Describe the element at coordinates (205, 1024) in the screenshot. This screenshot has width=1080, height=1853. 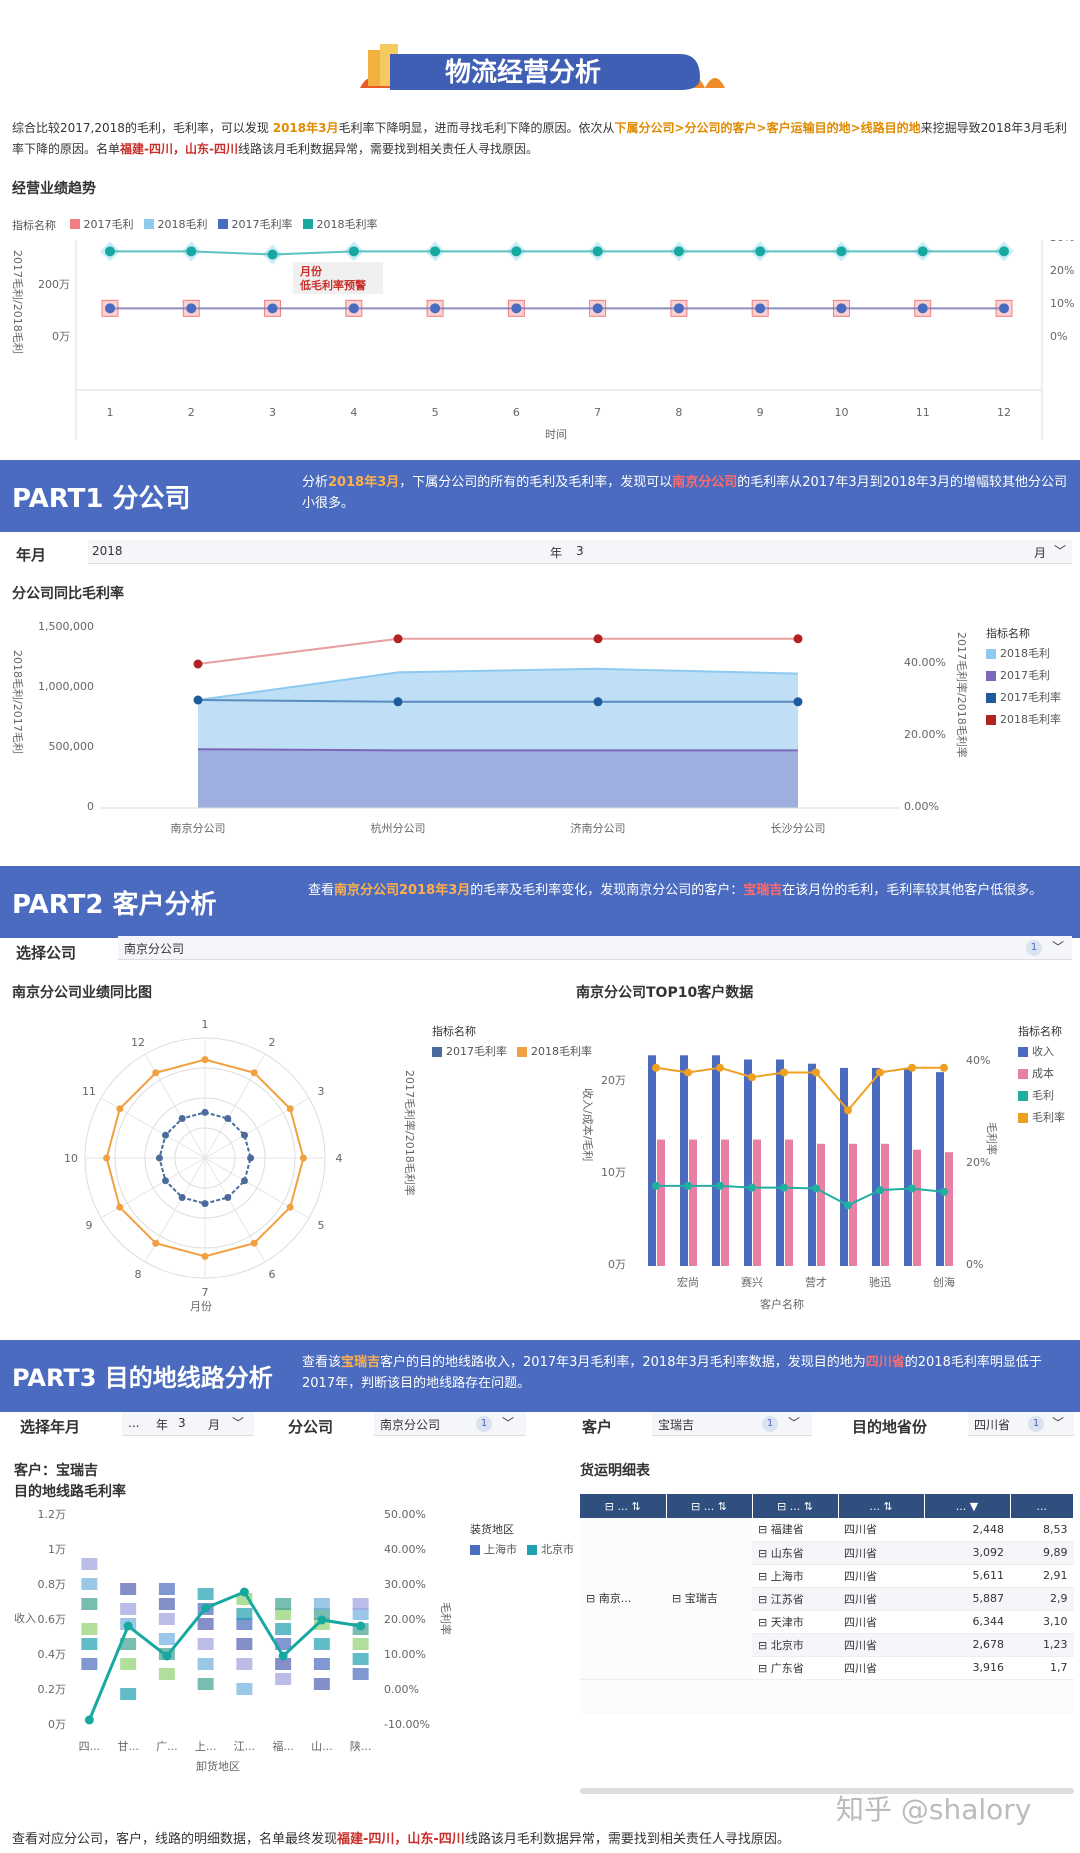
I see `radar-axis-label: 1` at that location.